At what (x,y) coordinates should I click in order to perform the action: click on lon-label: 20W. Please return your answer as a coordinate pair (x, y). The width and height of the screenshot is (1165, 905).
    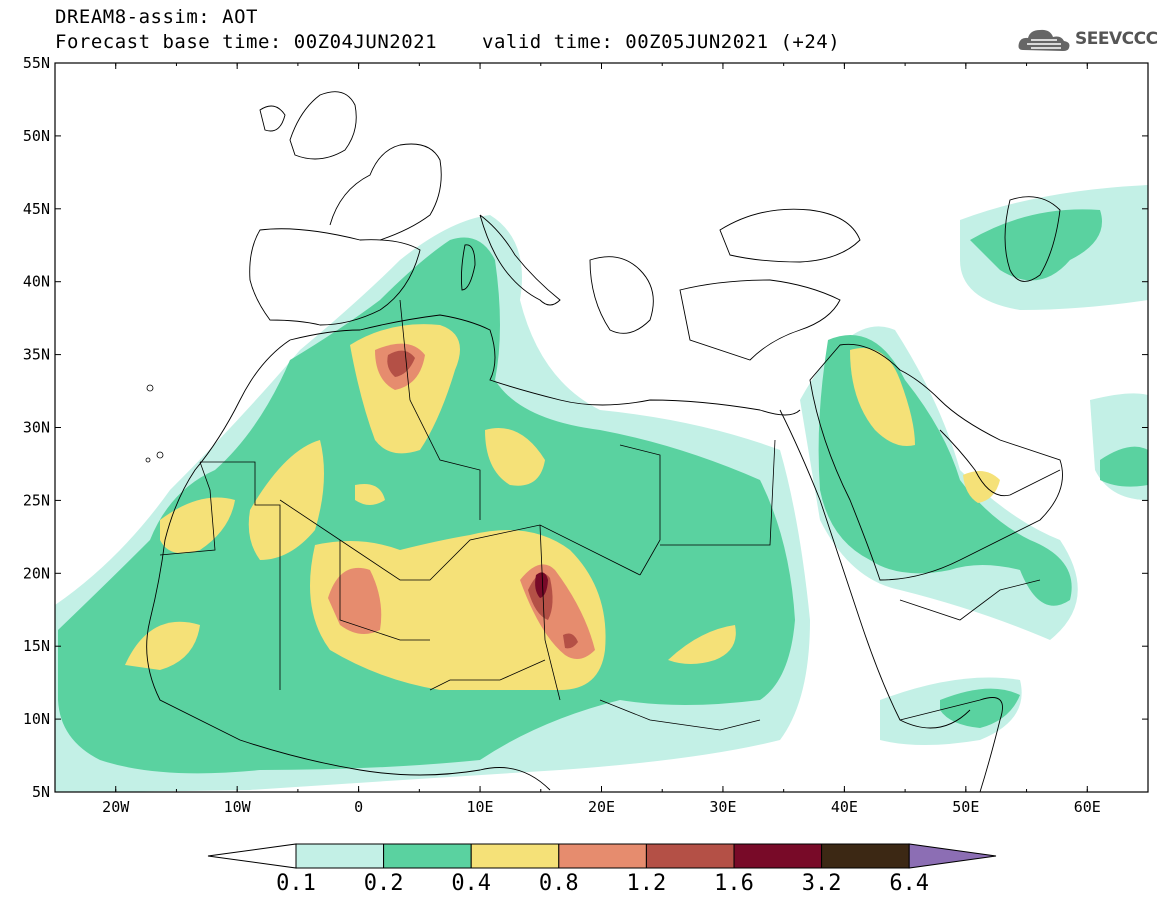
    Looking at the image, I should click on (116, 807).